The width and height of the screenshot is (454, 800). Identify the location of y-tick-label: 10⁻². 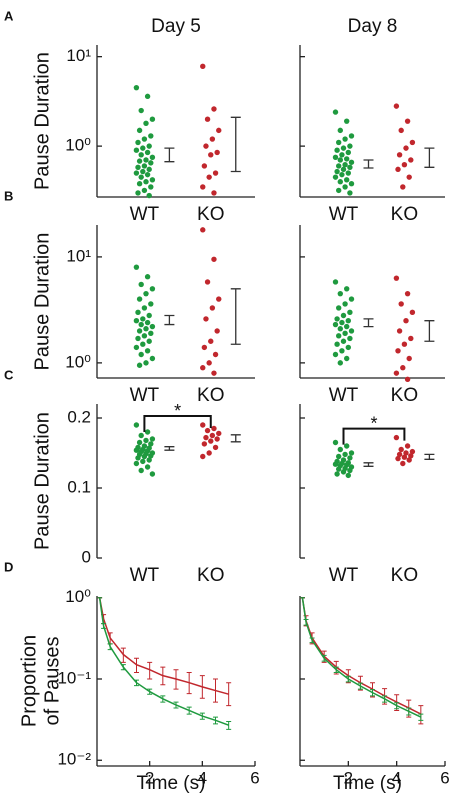
(74, 759).